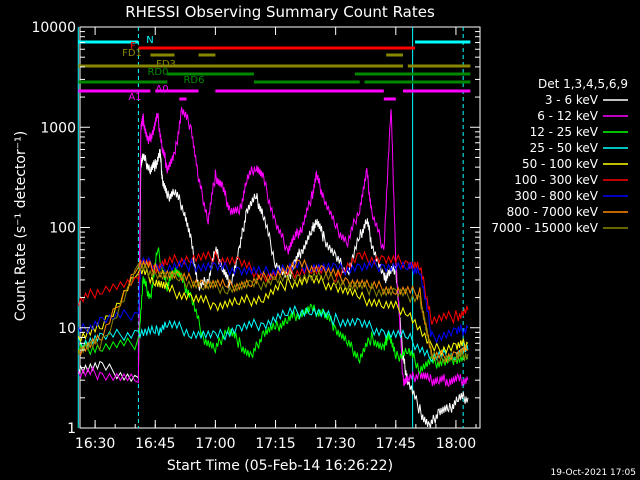 This screenshot has height=480, width=640. What do you see at coordinates (149, 40) in the screenshot?
I see `flag-label-N: N` at bounding box center [149, 40].